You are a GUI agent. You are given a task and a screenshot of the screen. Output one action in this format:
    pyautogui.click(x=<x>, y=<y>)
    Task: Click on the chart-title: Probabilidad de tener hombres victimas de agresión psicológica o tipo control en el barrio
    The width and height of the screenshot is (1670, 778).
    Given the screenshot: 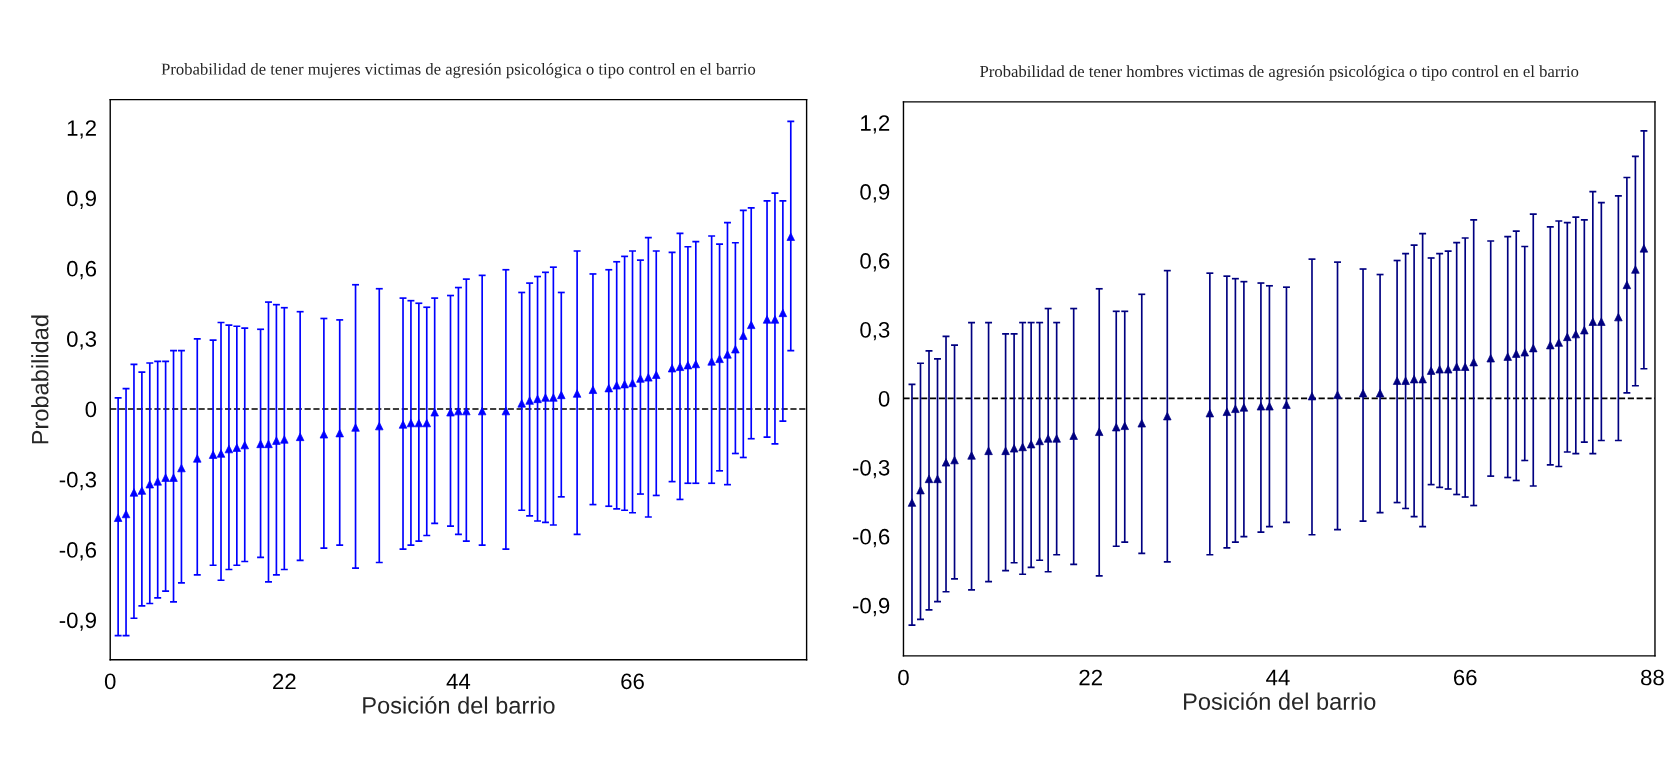 What is the action you would take?
    pyautogui.click(x=1279, y=73)
    